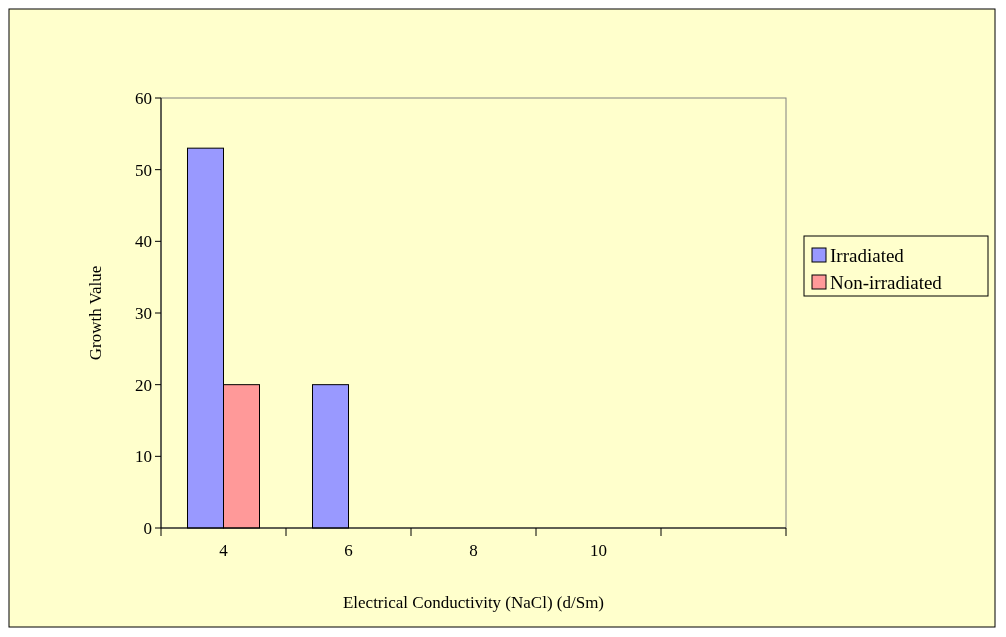 This screenshot has width=1006, height=637. What do you see at coordinates (886, 282) in the screenshot?
I see `legend-label: Non-irradiated` at bounding box center [886, 282].